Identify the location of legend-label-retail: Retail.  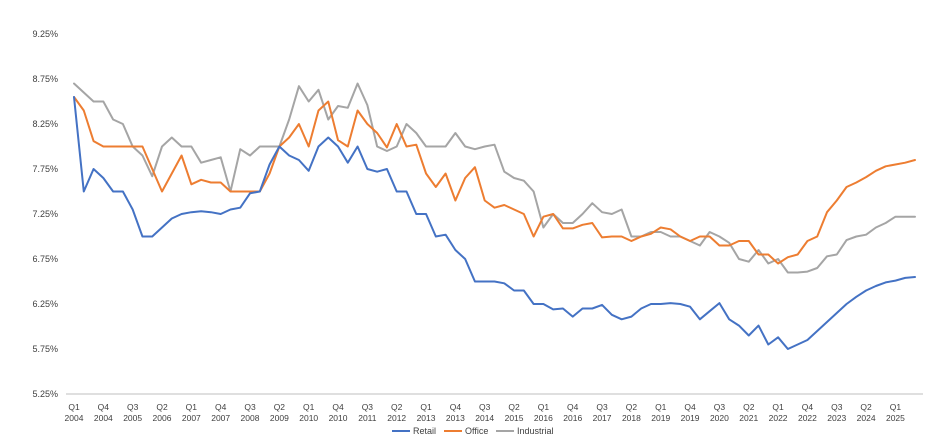
(424, 431).